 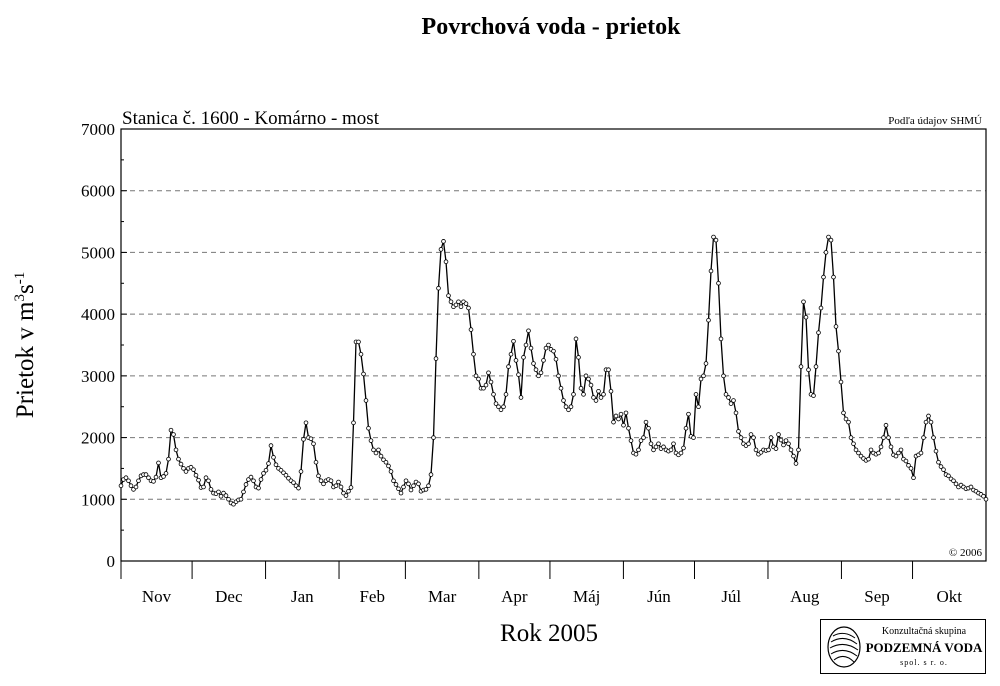 What do you see at coordinates (541, 583) in the screenshot?
I see `x-axis: Nov Dec Jan Feb Mar Apr Máj Jún Júl Aug Sep Okt` at bounding box center [541, 583].